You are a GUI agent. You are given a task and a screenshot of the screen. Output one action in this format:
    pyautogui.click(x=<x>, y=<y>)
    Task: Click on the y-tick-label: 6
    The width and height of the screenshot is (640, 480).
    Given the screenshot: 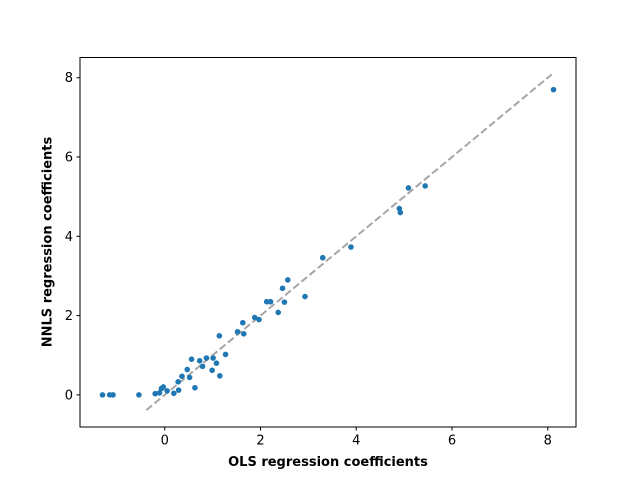 What is the action you would take?
    pyautogui.click(x=69, y=158)
    